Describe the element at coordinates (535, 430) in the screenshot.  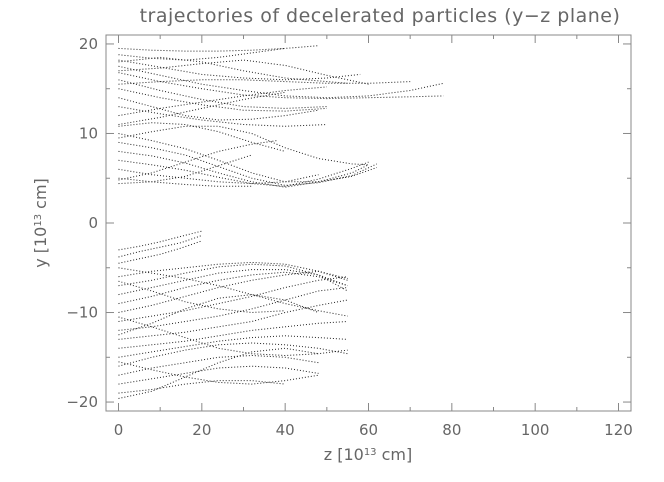
I see `x-tick-label: 100` at that location.